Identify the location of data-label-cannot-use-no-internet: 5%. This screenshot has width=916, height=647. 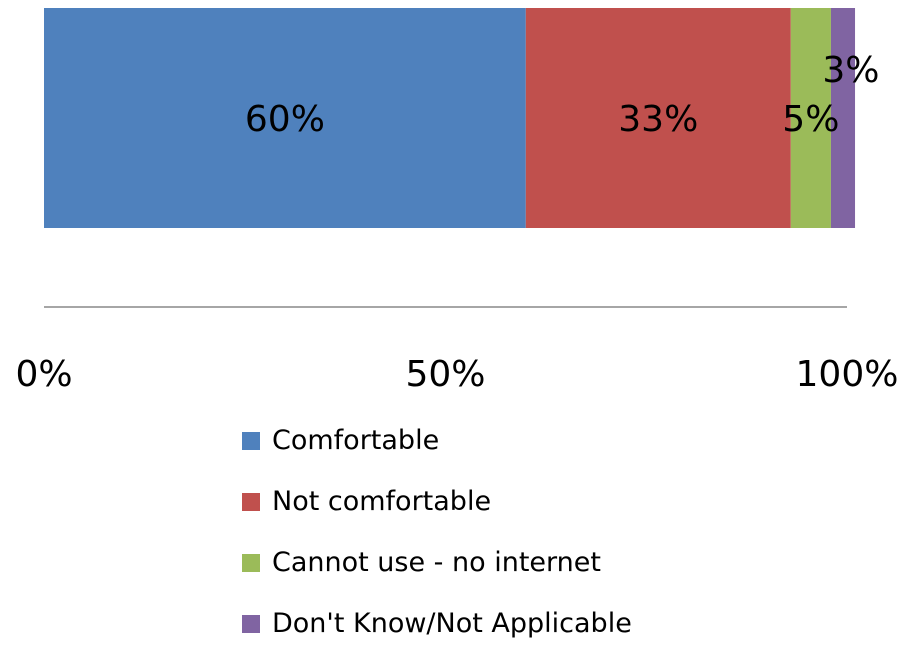
(810, 119).